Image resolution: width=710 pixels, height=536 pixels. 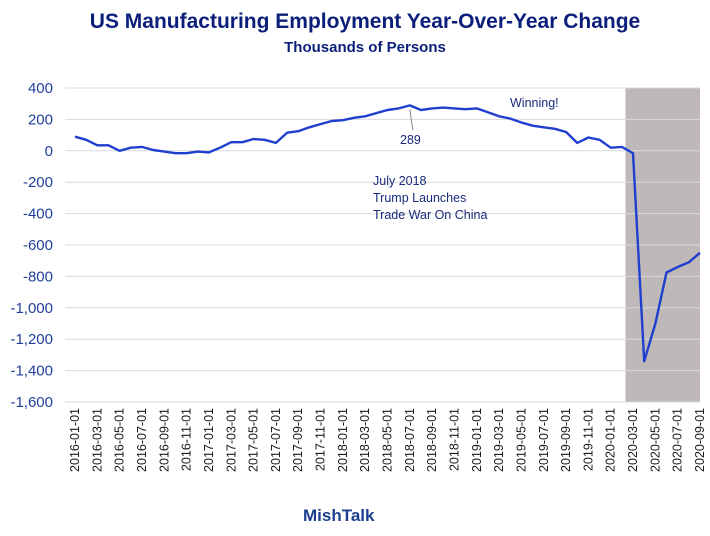 What do you see at coordinates (534, 103) in the screenshot?
I see `annotation-winning: Winning!` at bounding box center [534, 103].